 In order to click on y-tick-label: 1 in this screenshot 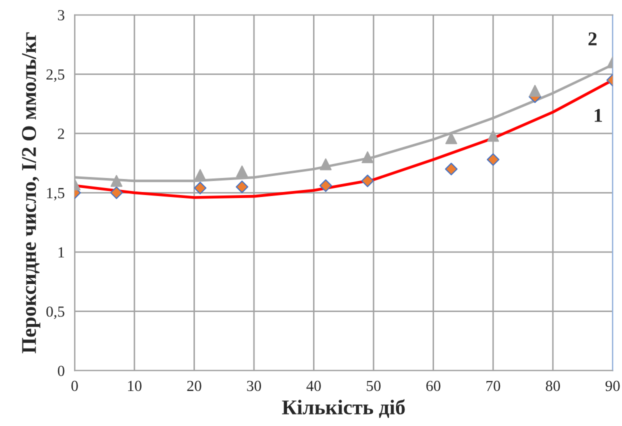, I will do `click(61, 252)`.